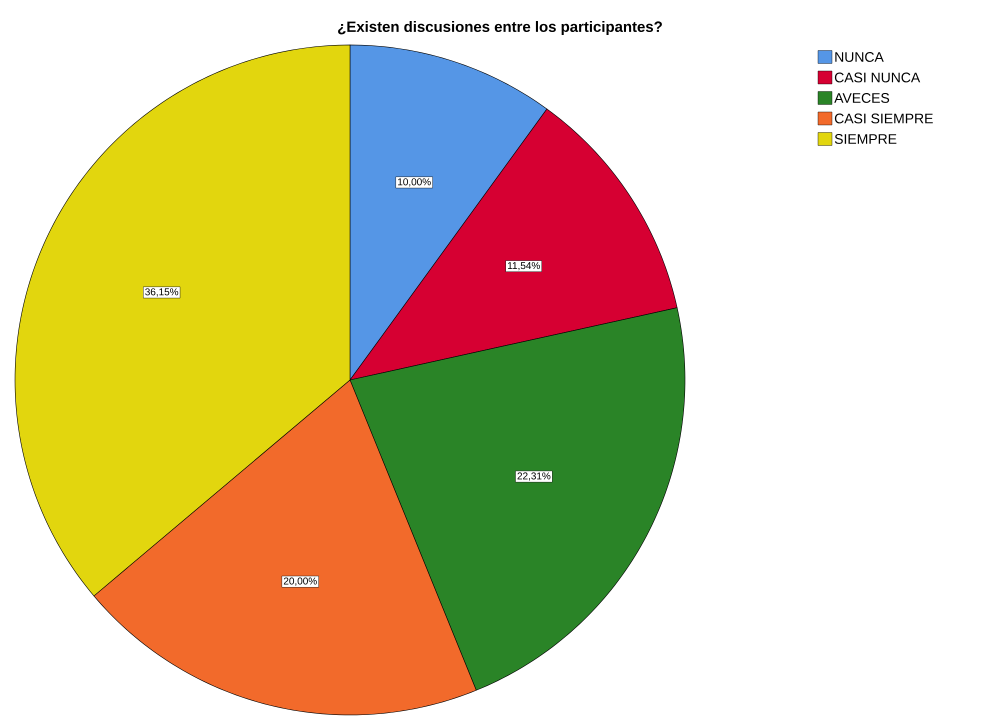  Describe the element at coordinates (862, 98) in the screenshot. I see `legend-label: AVECES` at that location.